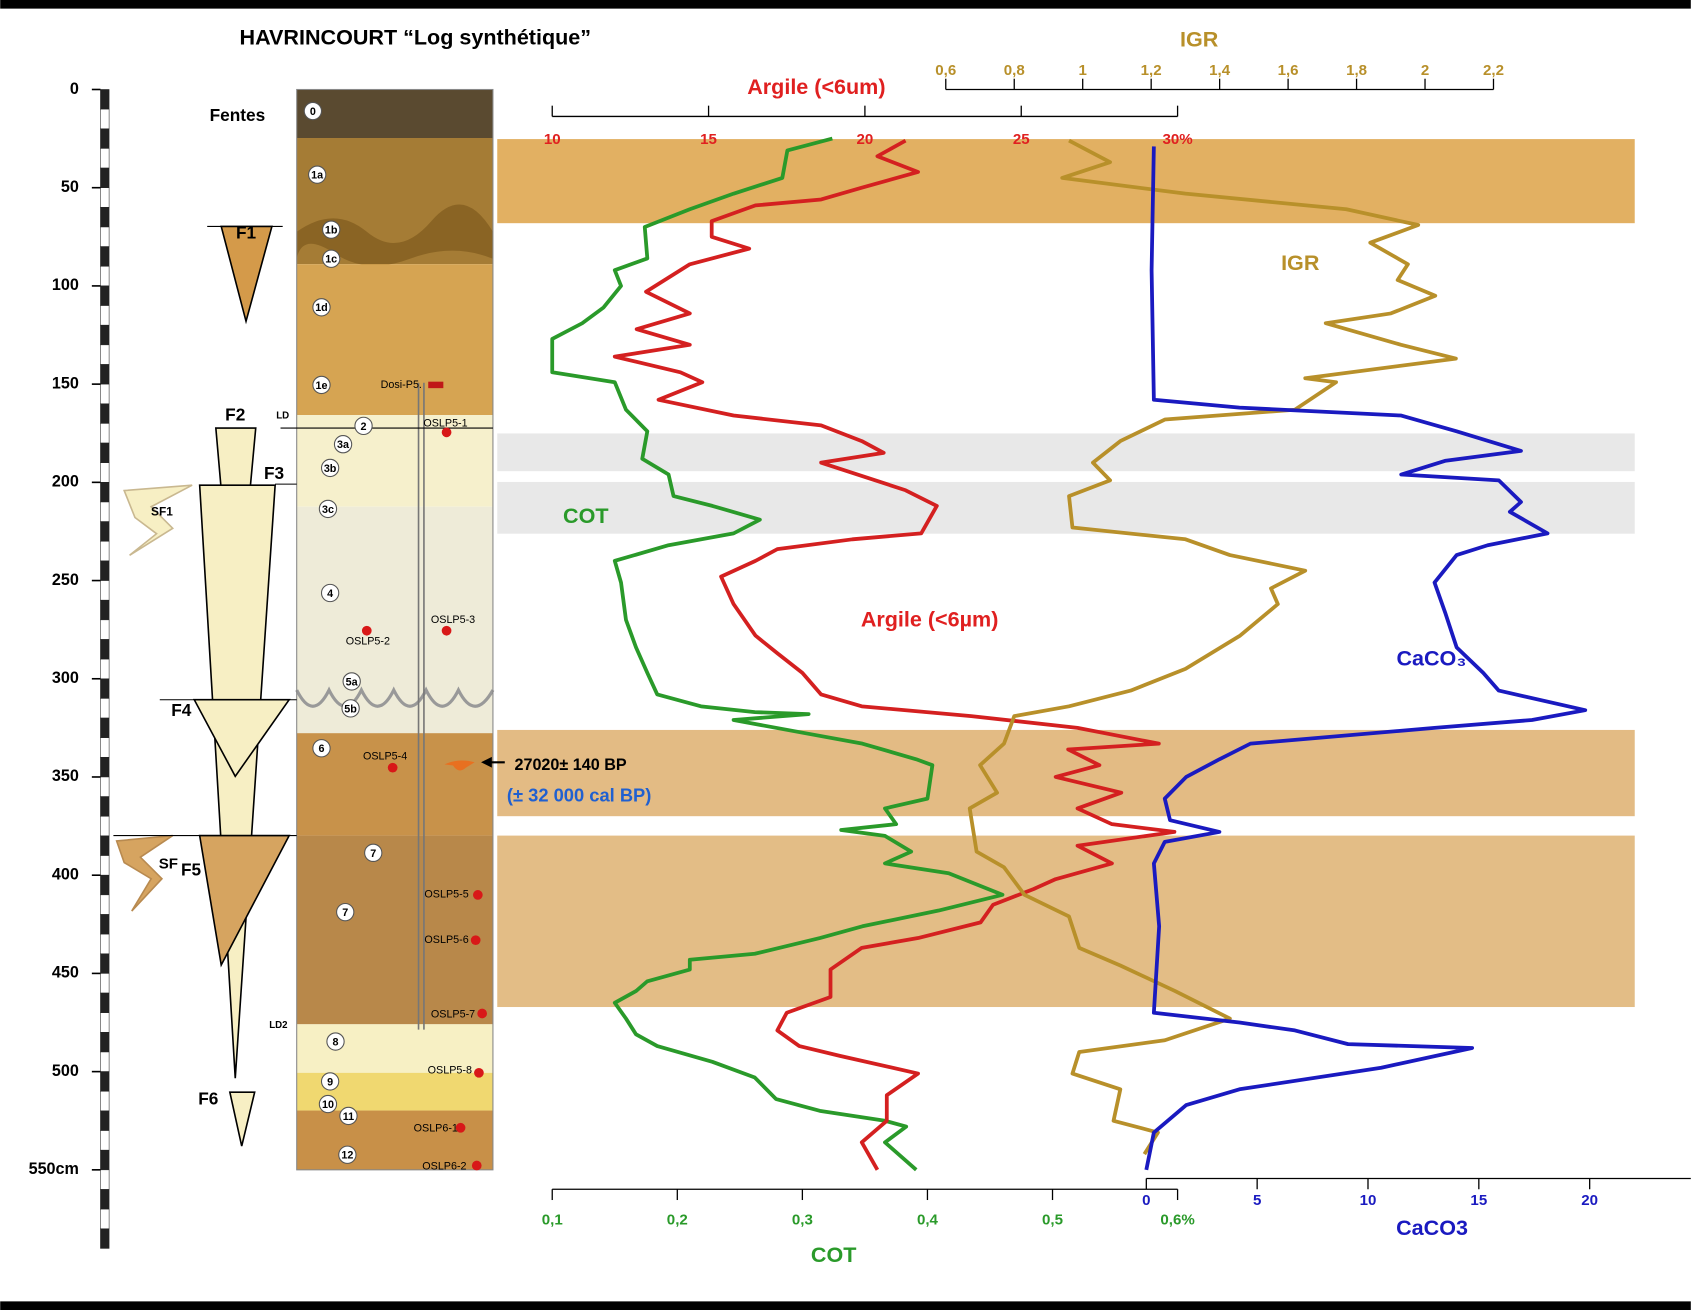  I want to click on x-tick-label: 2,2, so click(1493, 70).